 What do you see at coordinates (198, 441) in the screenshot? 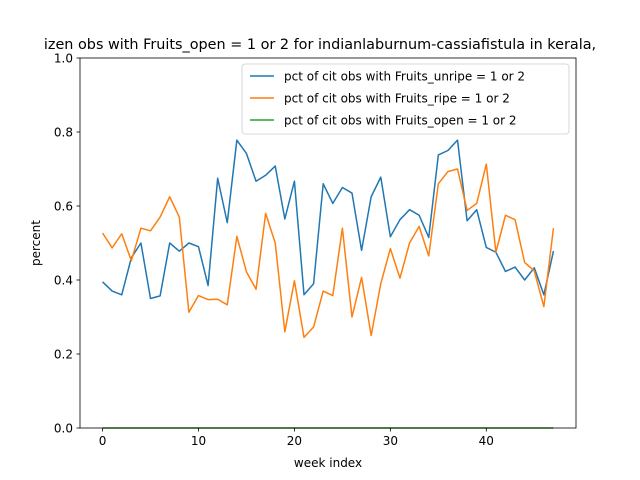
I see `x-tick-label: 10` at bounding box center [198, 441].